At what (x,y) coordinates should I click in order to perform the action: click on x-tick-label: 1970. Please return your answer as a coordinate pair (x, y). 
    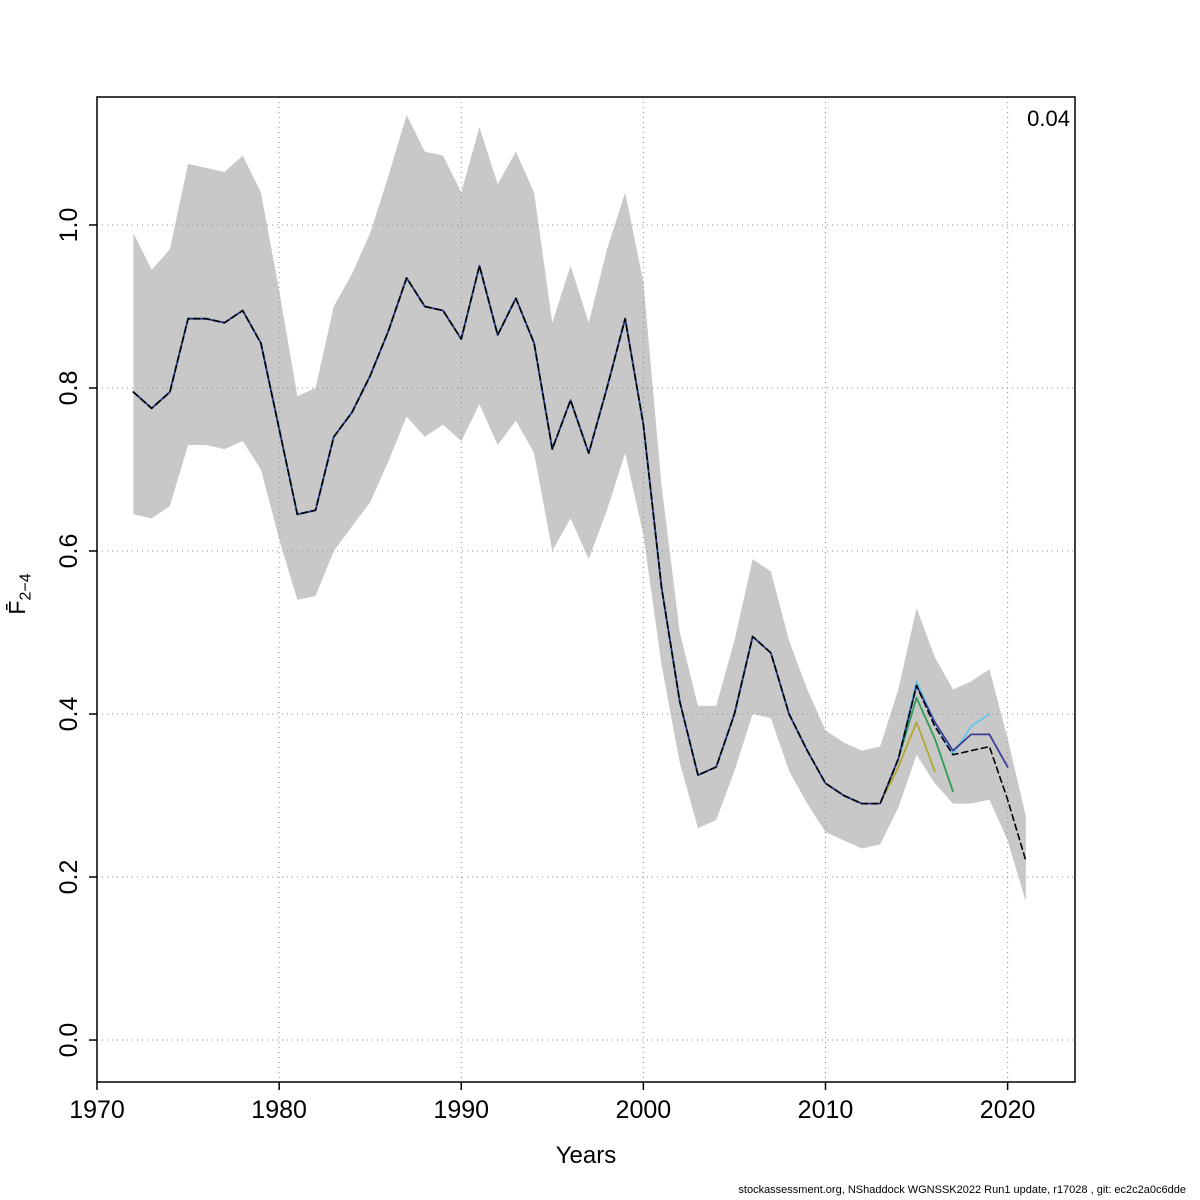
    Looking at the image, I should click on (97, 1110).